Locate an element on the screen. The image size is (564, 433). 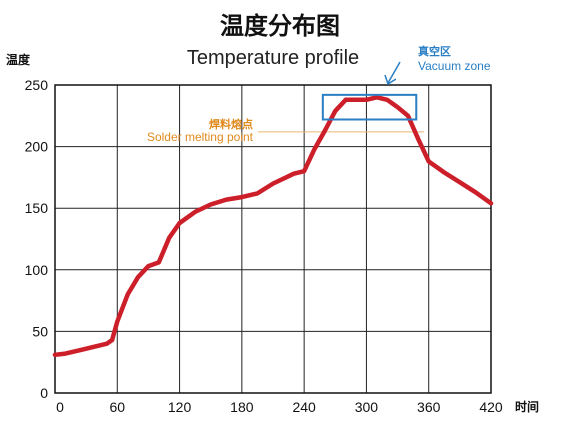
y-tick-label: 0 is located at coordinates (44, 393).